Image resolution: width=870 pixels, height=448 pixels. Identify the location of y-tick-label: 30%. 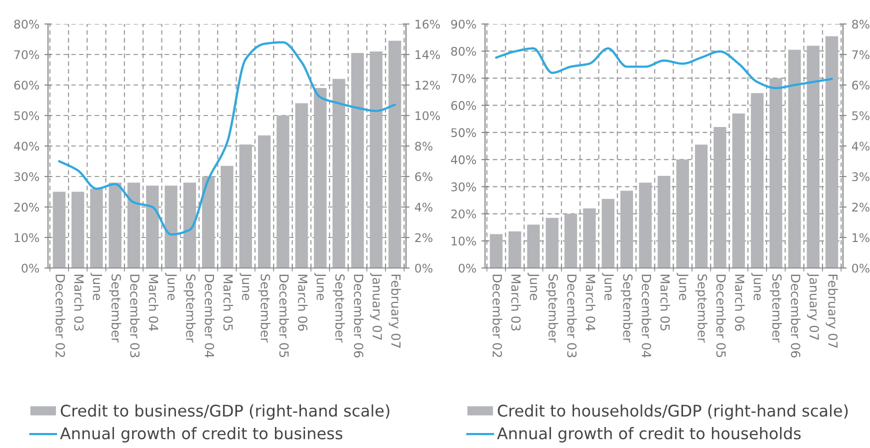
(27, 177).